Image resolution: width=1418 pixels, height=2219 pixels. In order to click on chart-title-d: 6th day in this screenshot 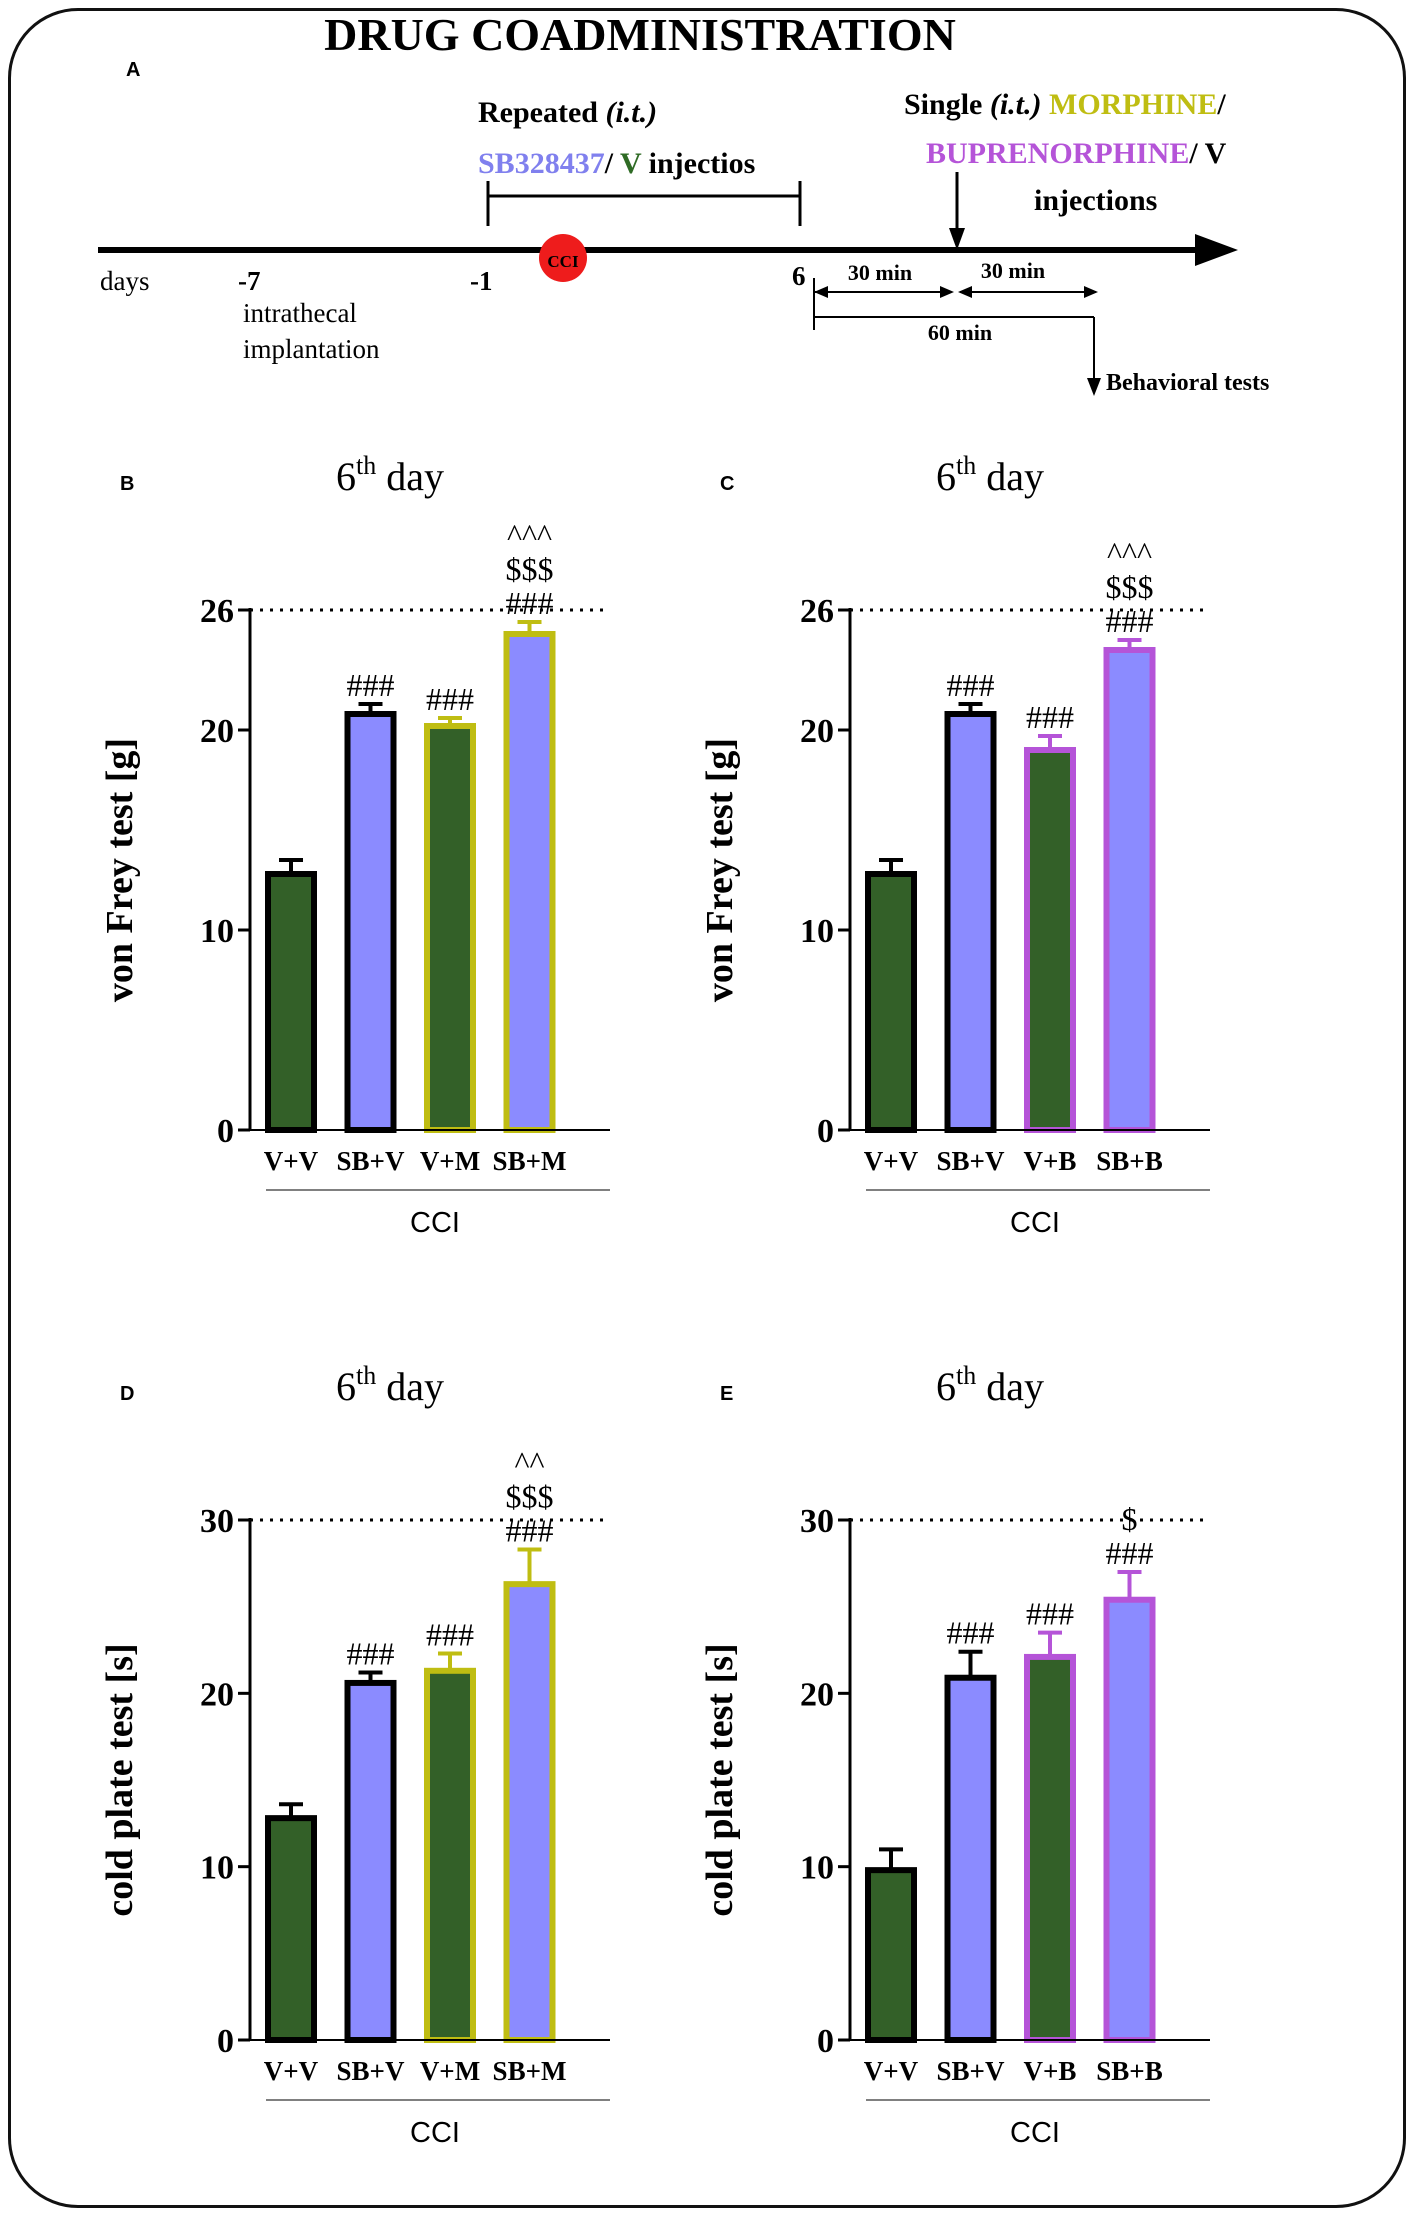, I will do `click(390, 1385)`.